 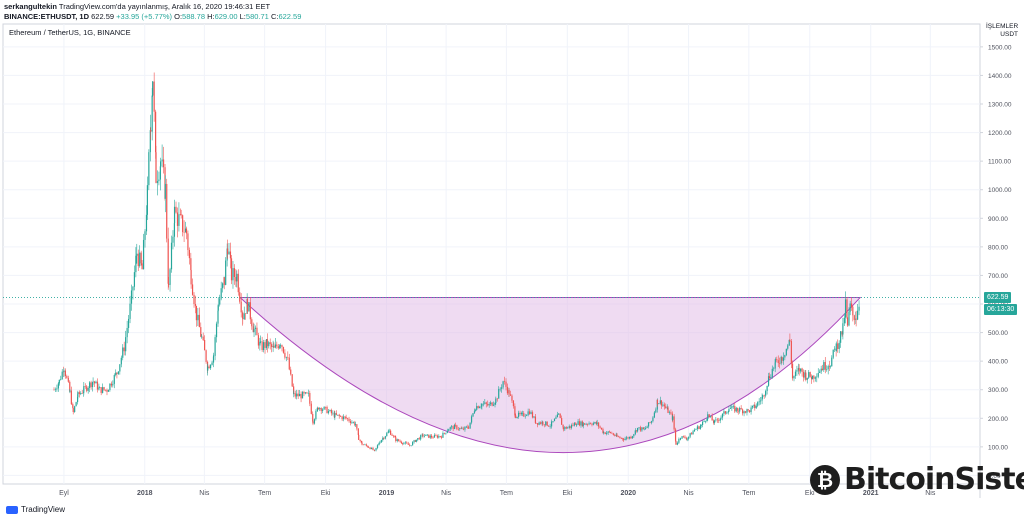 I want to click on currency-label: İŞLEMLER USDT, so click(x=1002, y=31).